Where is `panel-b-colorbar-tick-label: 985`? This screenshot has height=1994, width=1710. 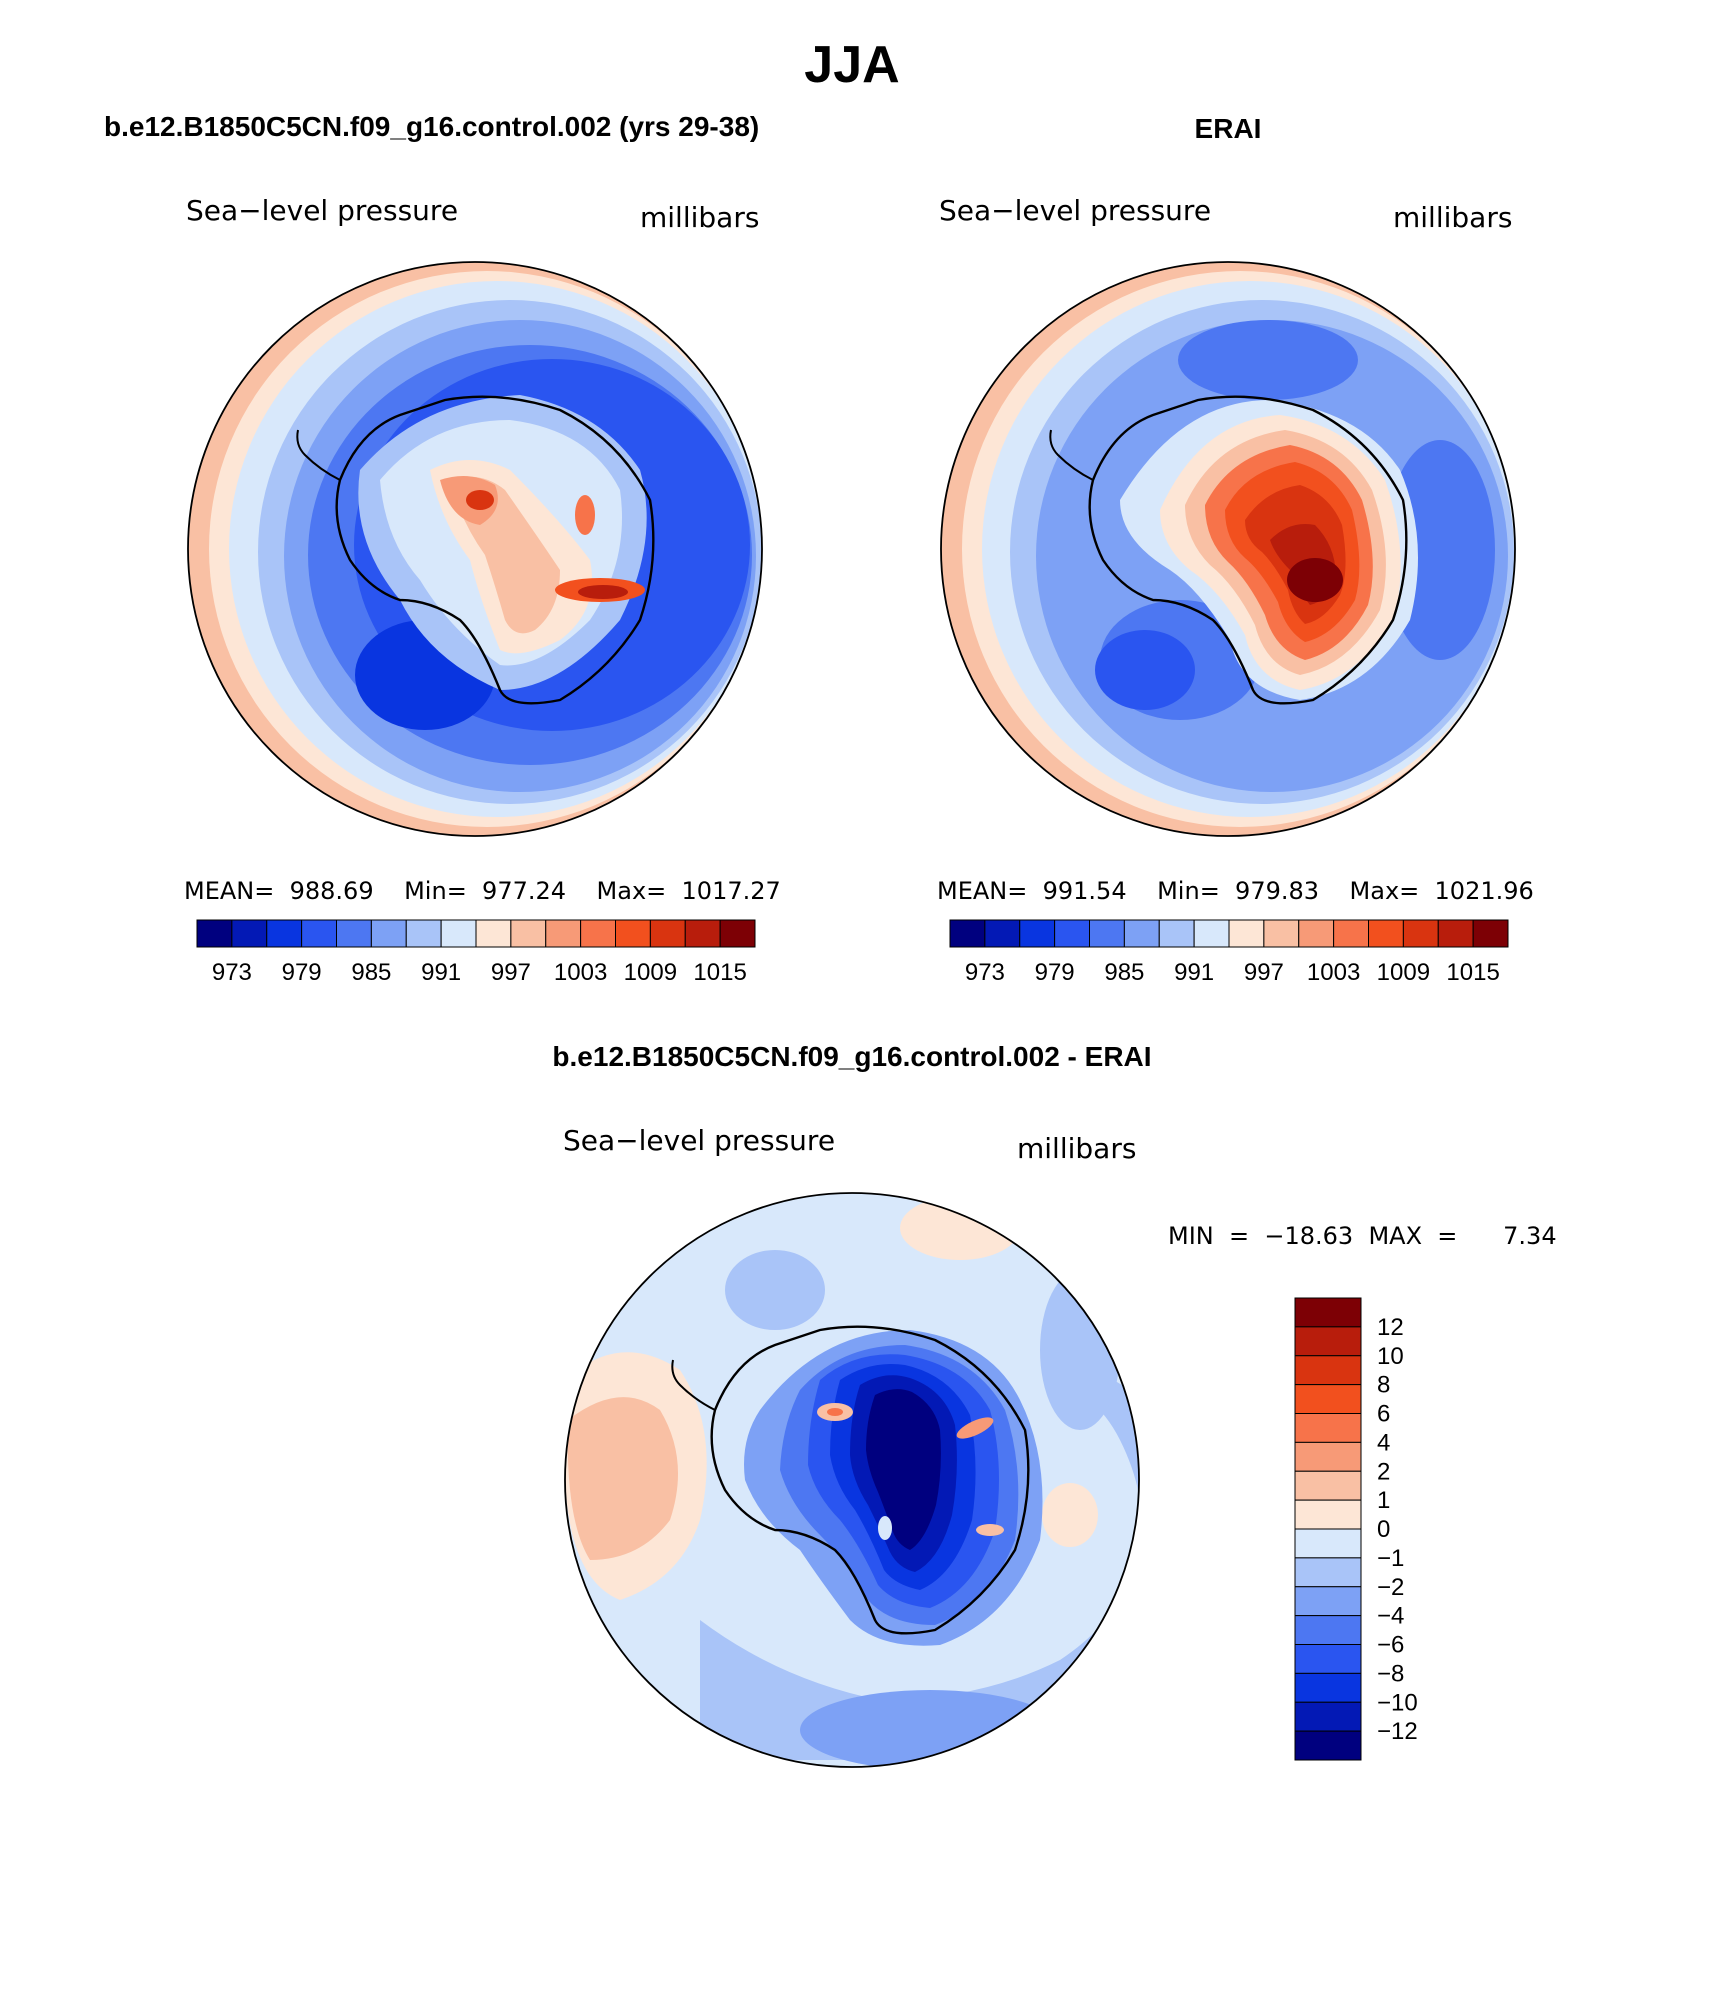 panel-b-colorbar-tick-label: 985 is located at coordinates (1124, 972).